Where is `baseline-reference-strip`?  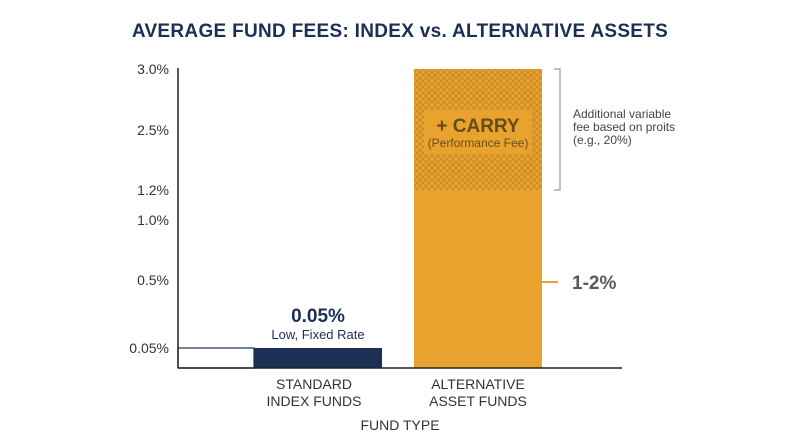
baseline-reference-strip is located at coordinates (216, 358).